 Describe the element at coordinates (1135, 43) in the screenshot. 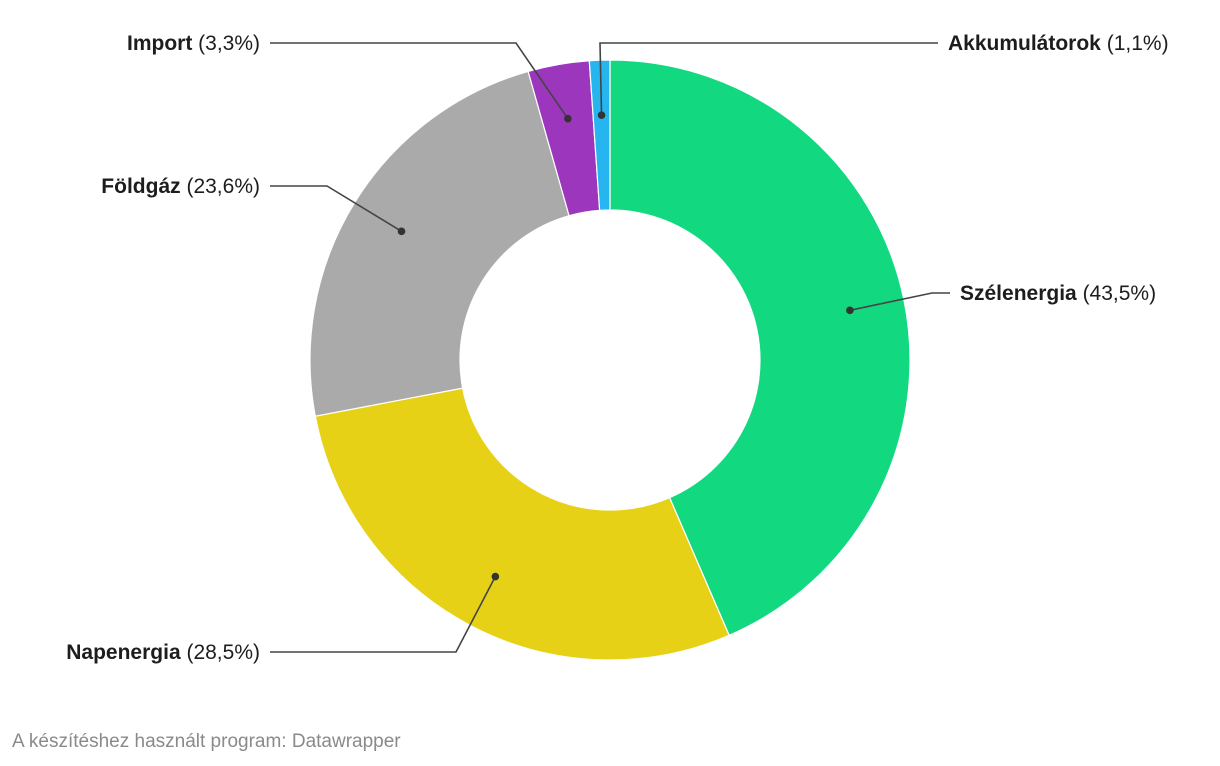

I see `label-value: (1,1%)` at that location.